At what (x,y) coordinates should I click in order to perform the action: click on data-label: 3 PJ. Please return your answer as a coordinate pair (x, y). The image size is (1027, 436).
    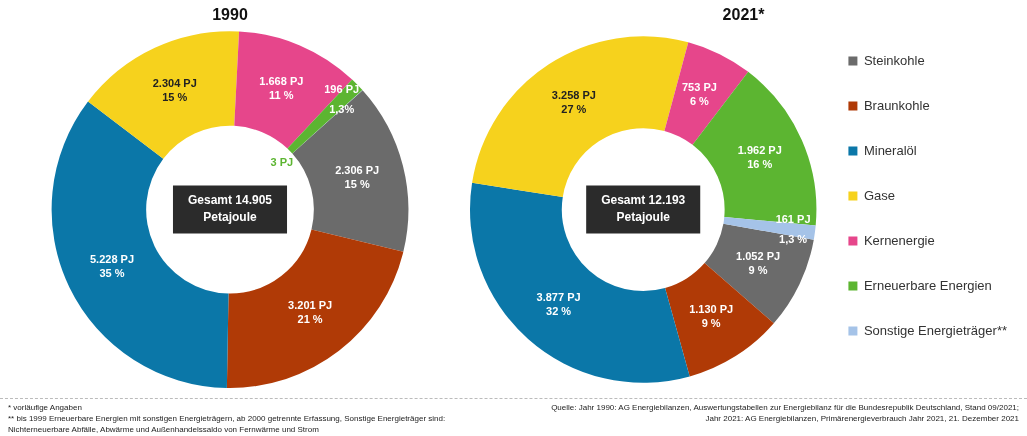
    Looking at the image, I should click on (282, 161).